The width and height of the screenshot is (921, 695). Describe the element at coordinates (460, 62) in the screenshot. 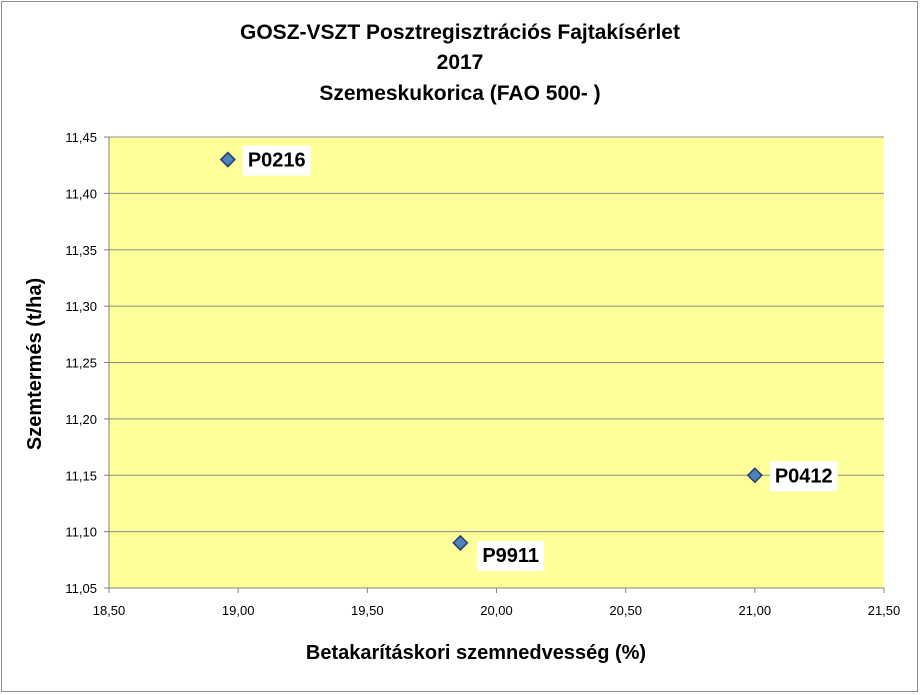

I see `chart-title-line-2: 2017` at that location.